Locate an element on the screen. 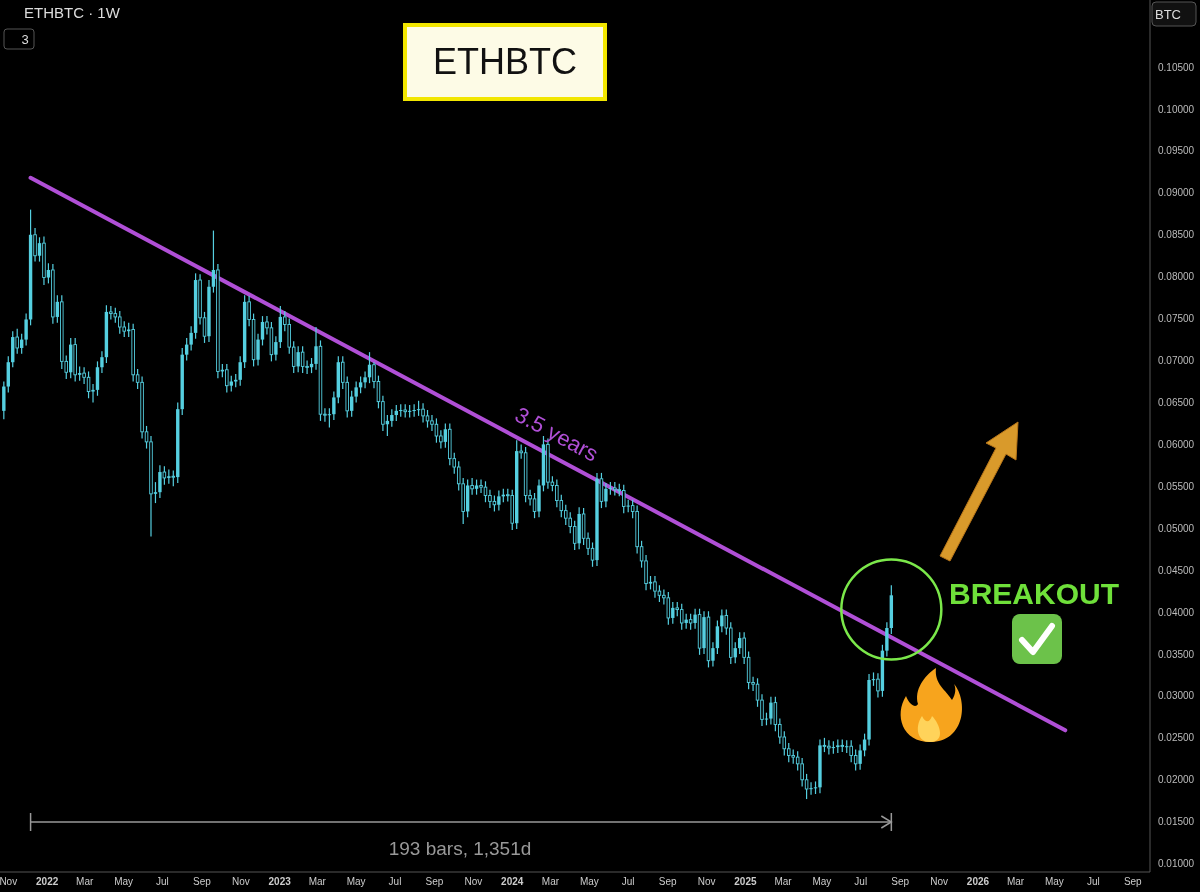 This screenshot has width=1200, height=892. annotation: 193 bars, 1,351d is located at coordinates (460, 848).